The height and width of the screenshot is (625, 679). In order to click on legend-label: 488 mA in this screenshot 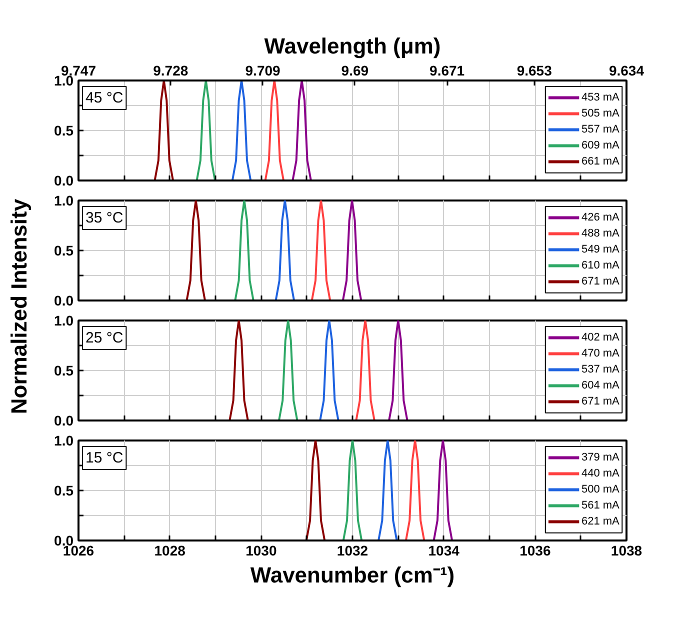, I will do `click(600, 234)`.